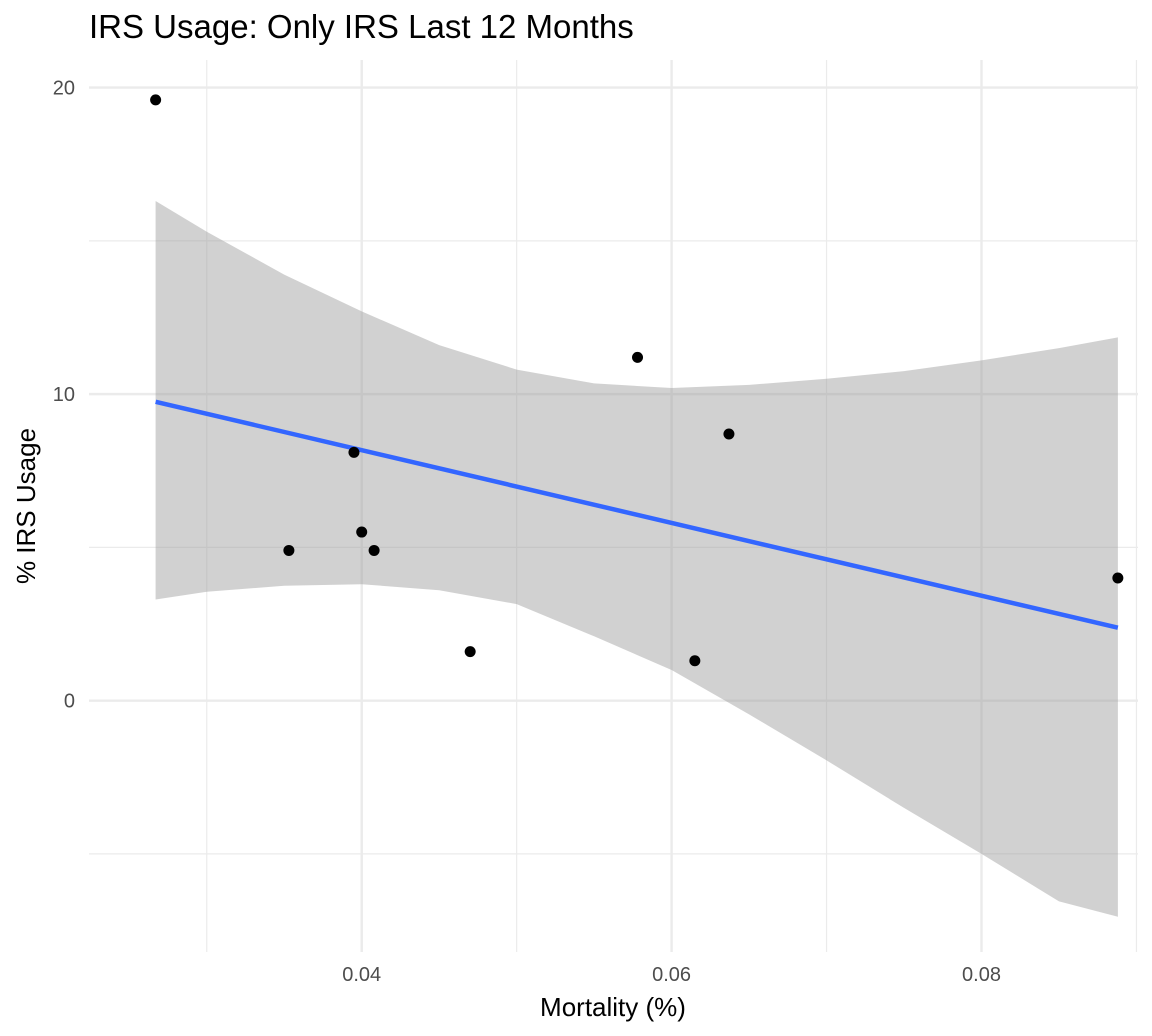 The width and height of the screenshot is (1152, 1036). I want to click on x-tick-label: 0.04, so click(361, 975).